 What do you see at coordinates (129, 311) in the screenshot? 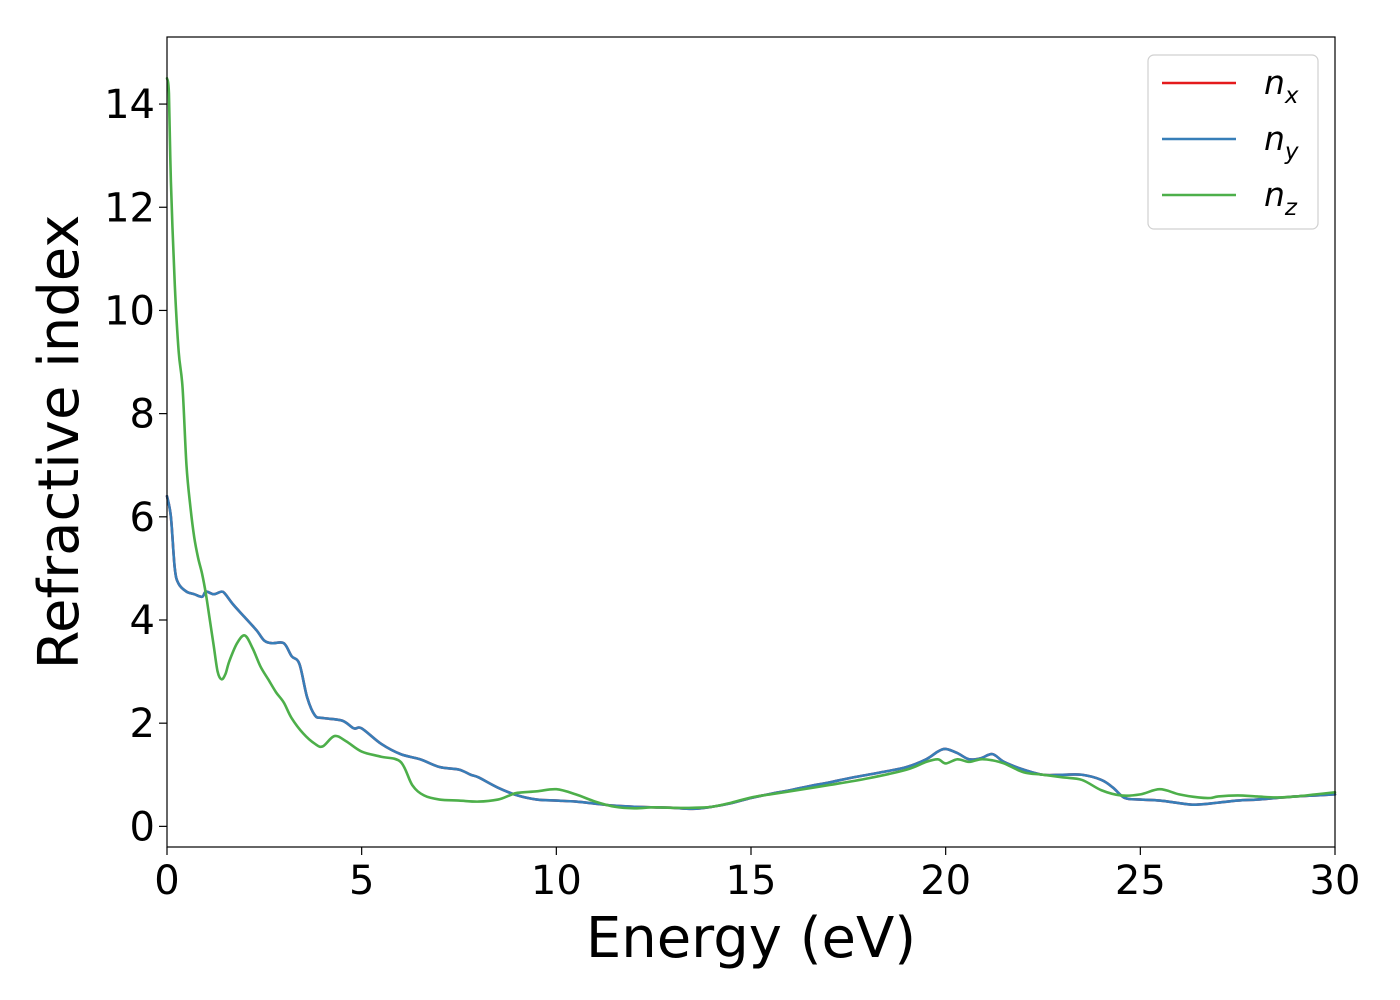
I see `y-tick-label: 10` at bounding box center [129, 311].